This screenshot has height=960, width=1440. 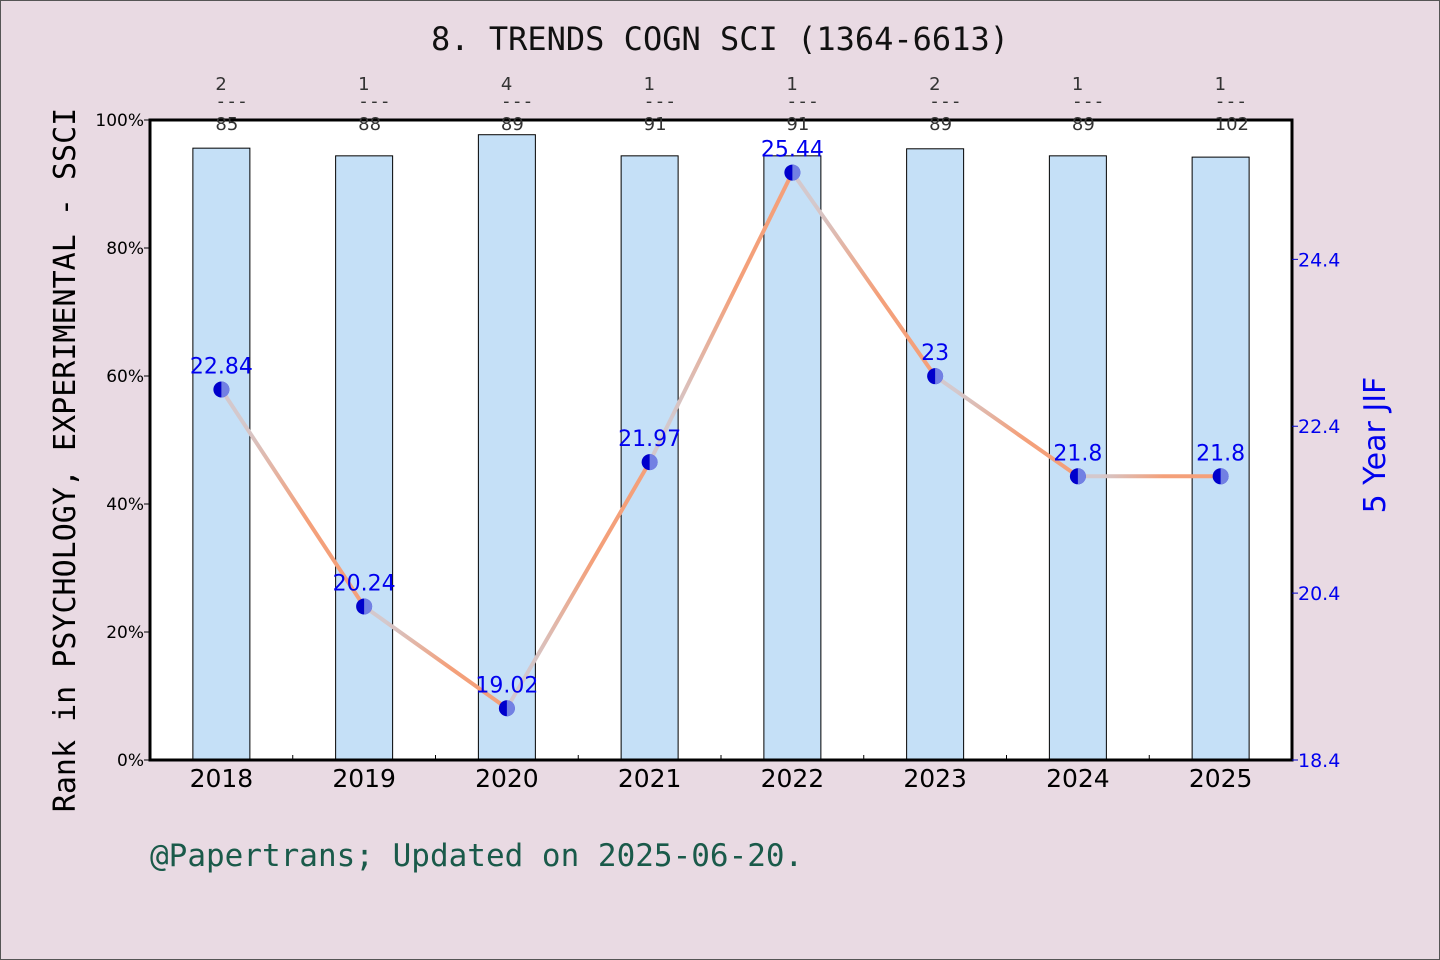 I want to click on bar-2021, so click(x=649, y=458).